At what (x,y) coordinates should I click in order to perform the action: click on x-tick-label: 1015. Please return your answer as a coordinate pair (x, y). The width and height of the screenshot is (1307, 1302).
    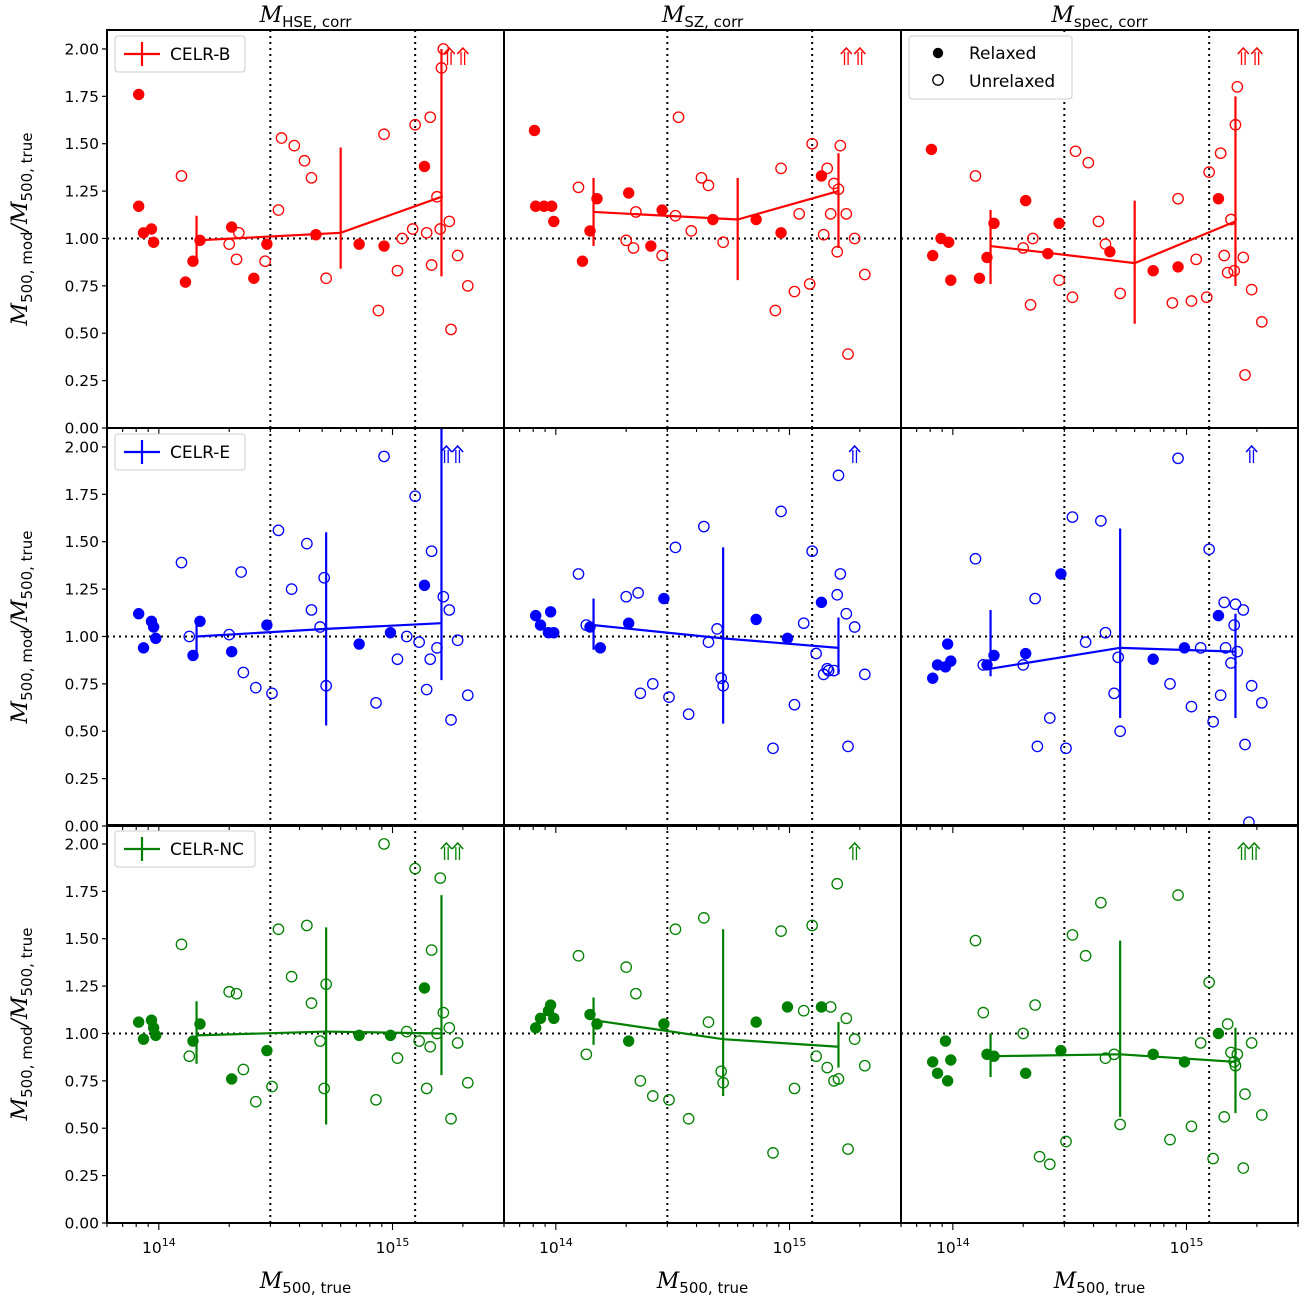
    Looking at the image, I should click on (790, 1246).